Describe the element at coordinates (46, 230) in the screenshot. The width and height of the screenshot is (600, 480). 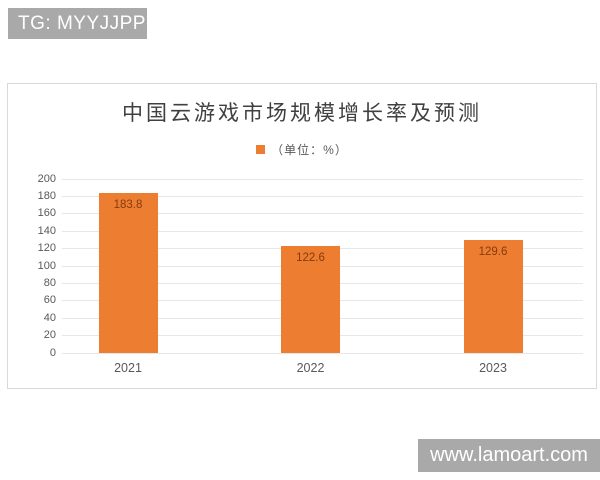
I see `y-axis-tick-label: 140` at that location.